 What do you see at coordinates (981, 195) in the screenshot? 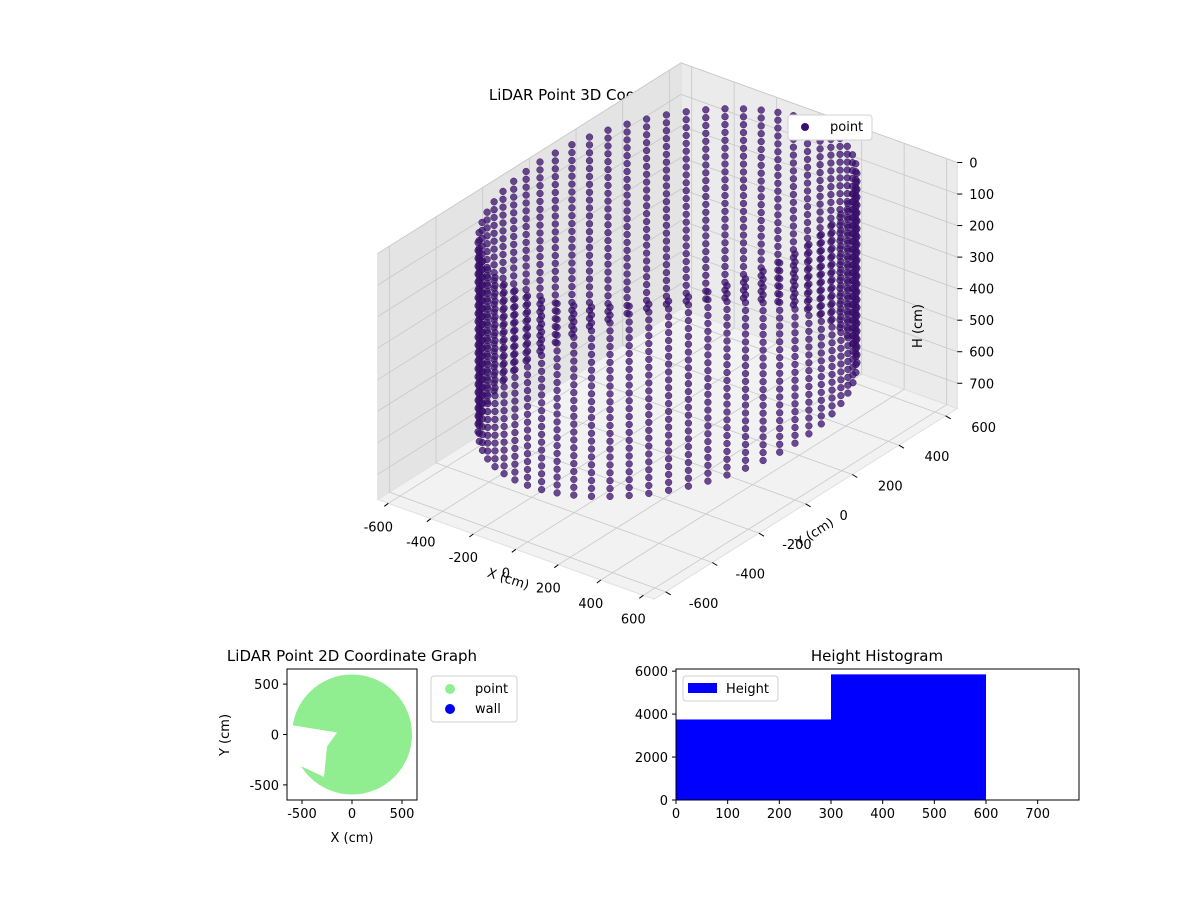
I see `z-tick-label: 100` at bounding box center [981, 195].